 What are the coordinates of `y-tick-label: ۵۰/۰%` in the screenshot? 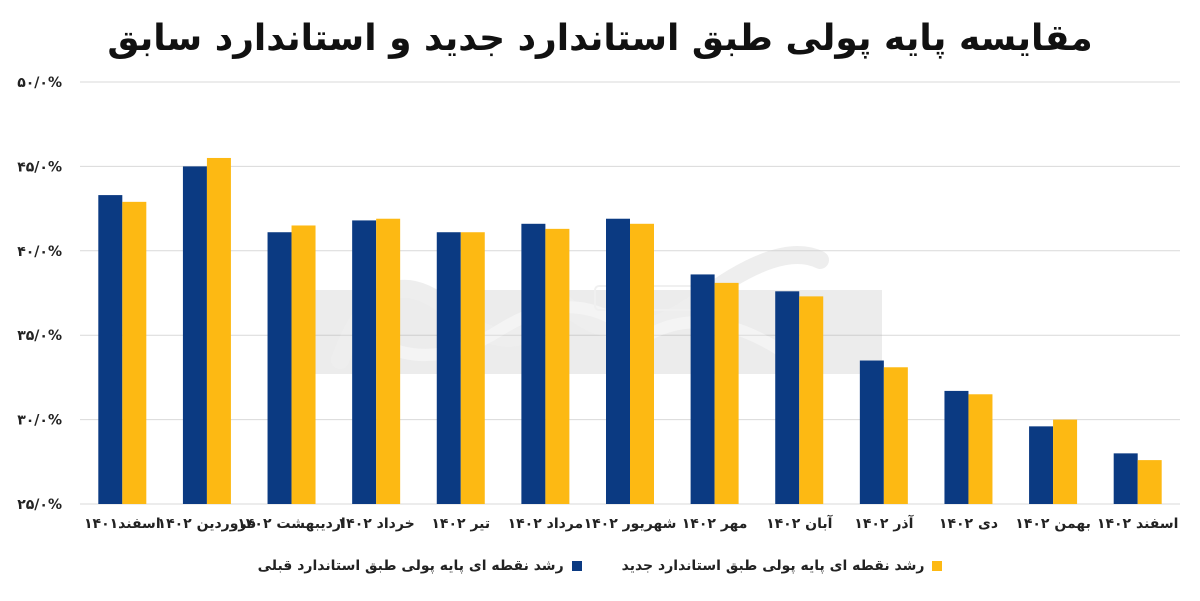 It's located at (39, 83).